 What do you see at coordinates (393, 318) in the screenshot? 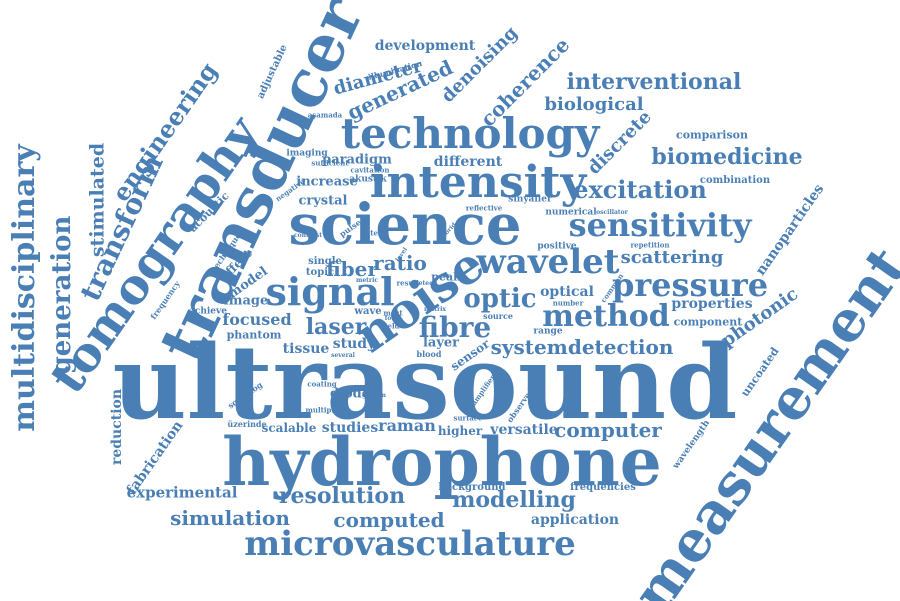
I see `word-focal: focal` at bounding box center [393, 318].